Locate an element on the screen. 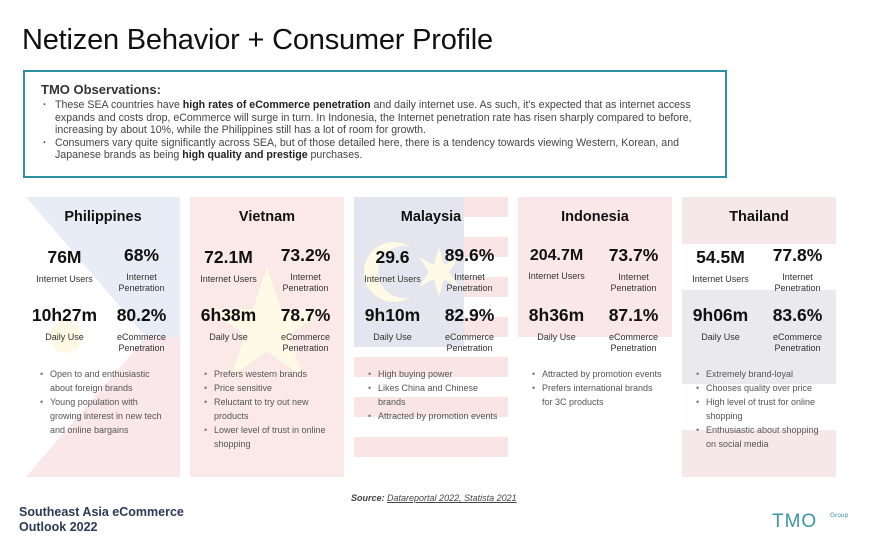 The image size is (873, 545). internet-penetration-stat: 68% Internet Penetration is located at coordinates (141, 269).